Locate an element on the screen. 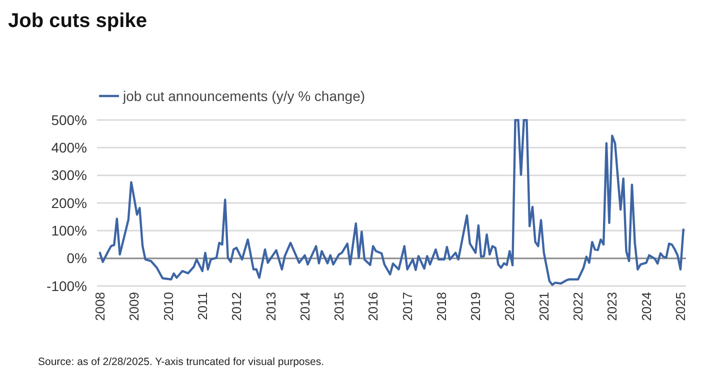 The width and height of the screenshot is (714, 384). x-tick-label: 2014 is located at coordinates (304, 306).